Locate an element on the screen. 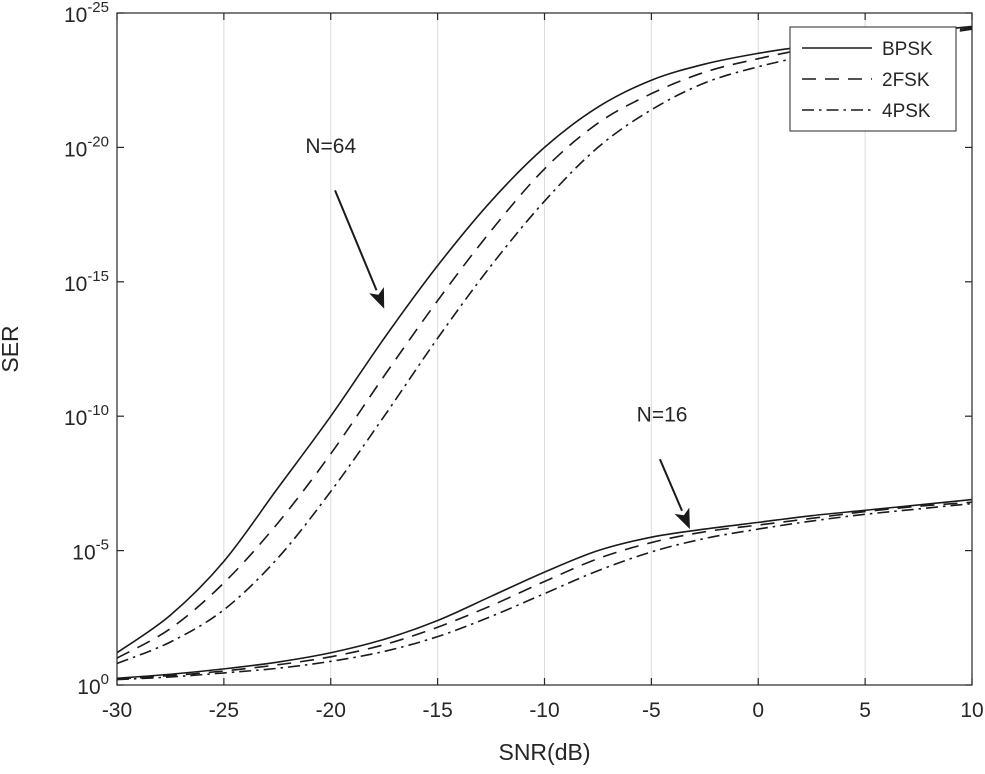 This screenshot has height=774, width=985. y-tick-label-exponent: 0 is located at coordinates (105, 679).